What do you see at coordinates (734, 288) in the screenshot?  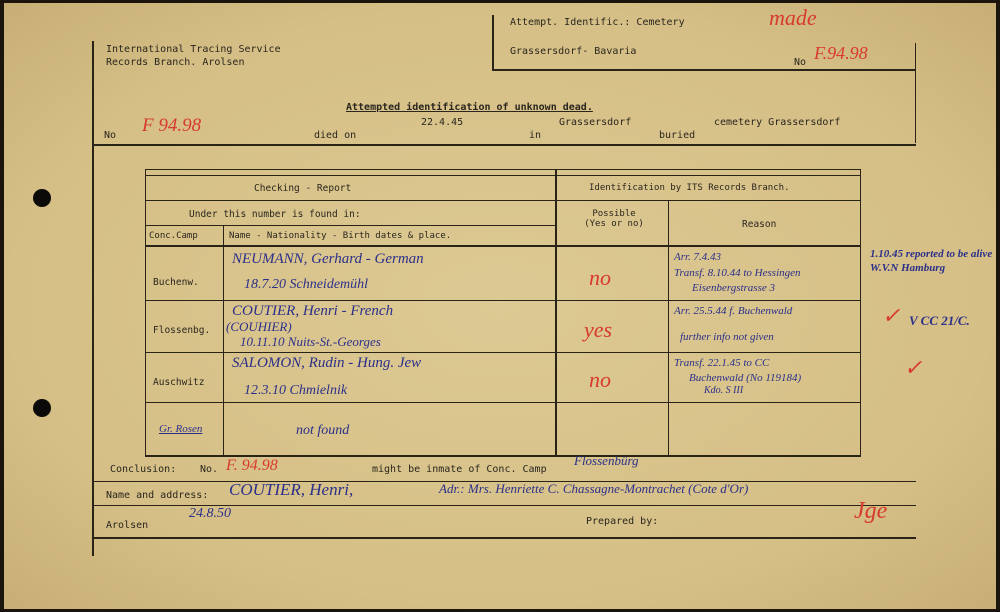 I see `reason-cell: Eisenbergstrasse 3` at bounding box center [734, 288].